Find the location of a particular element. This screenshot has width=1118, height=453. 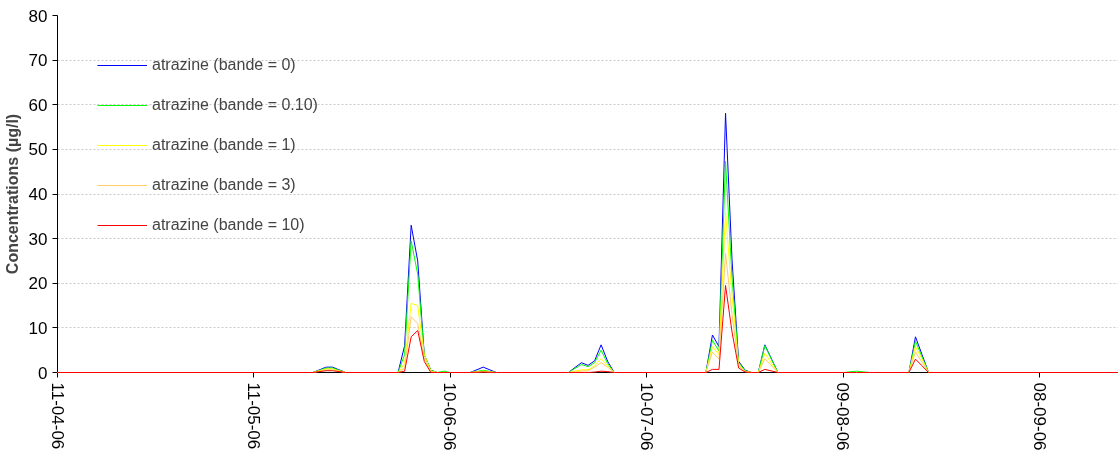

y-tick-label: 40 is located at coordinates (38, 194).